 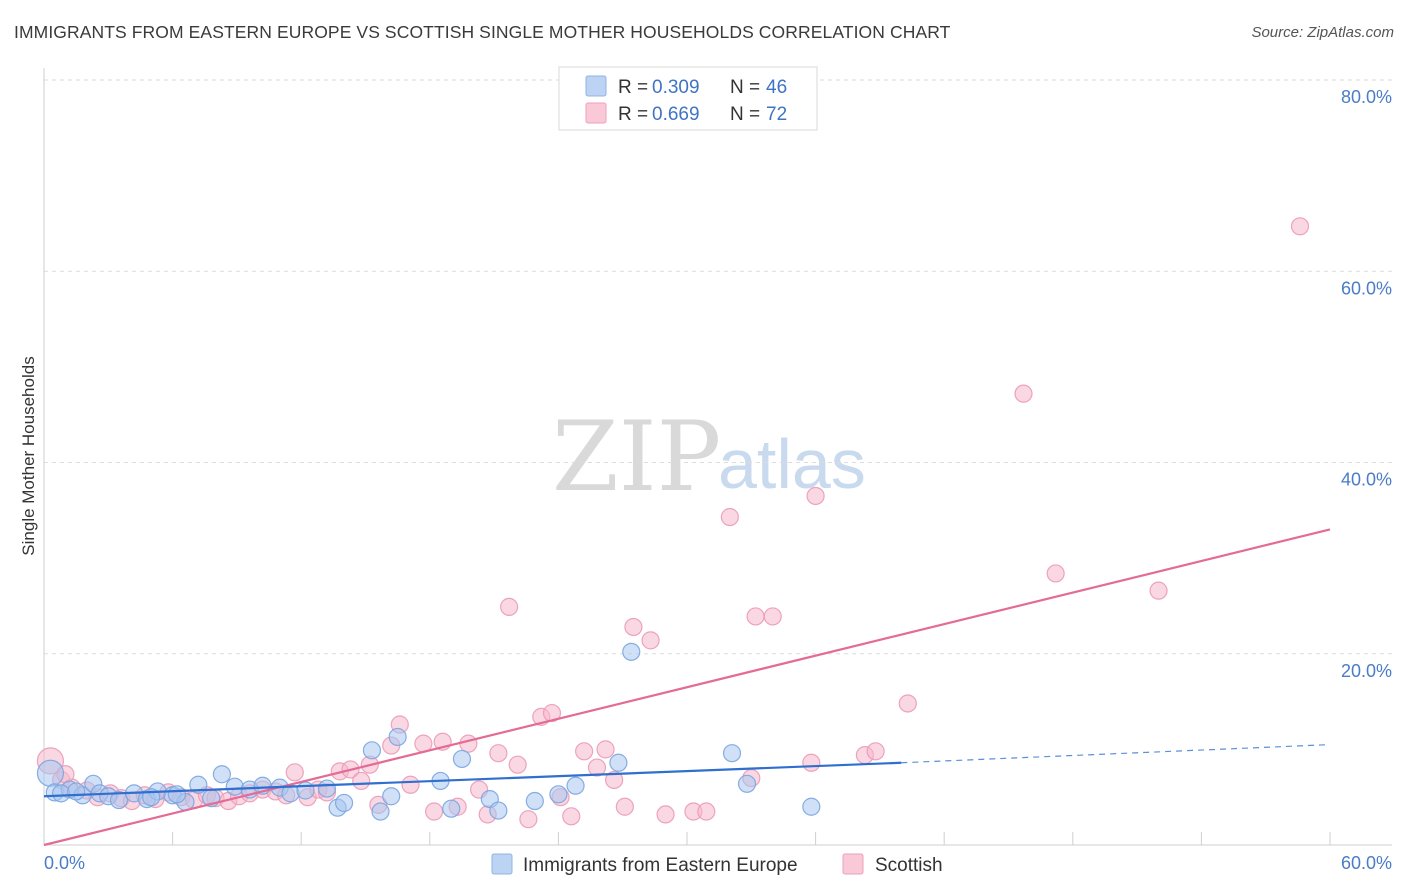 I want to click on x-tick-marks, so click(x=687, y=838).